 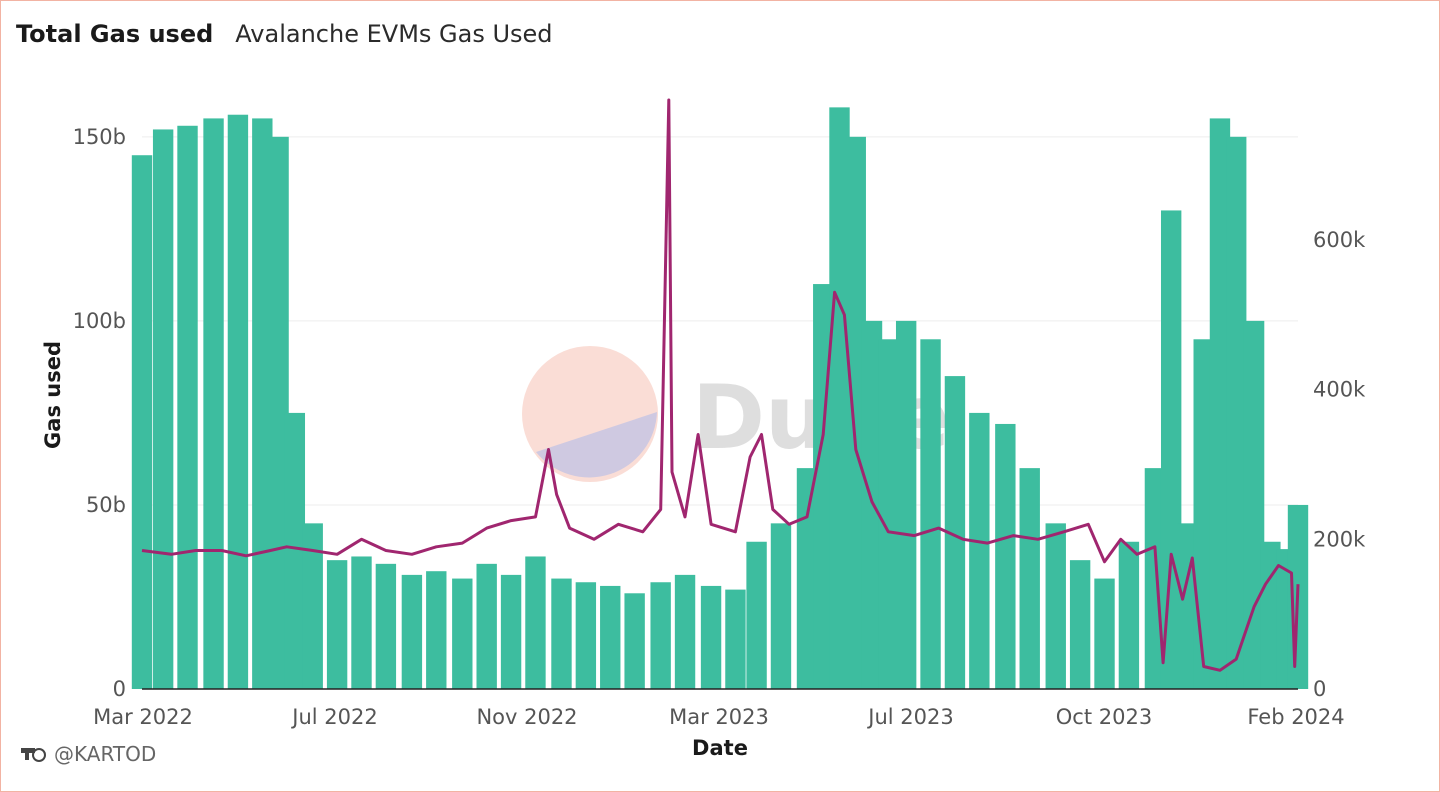 I want to click on chart-header: Total Gas used Avalanche EVMs Gas Used, so click(x=284, y=34).